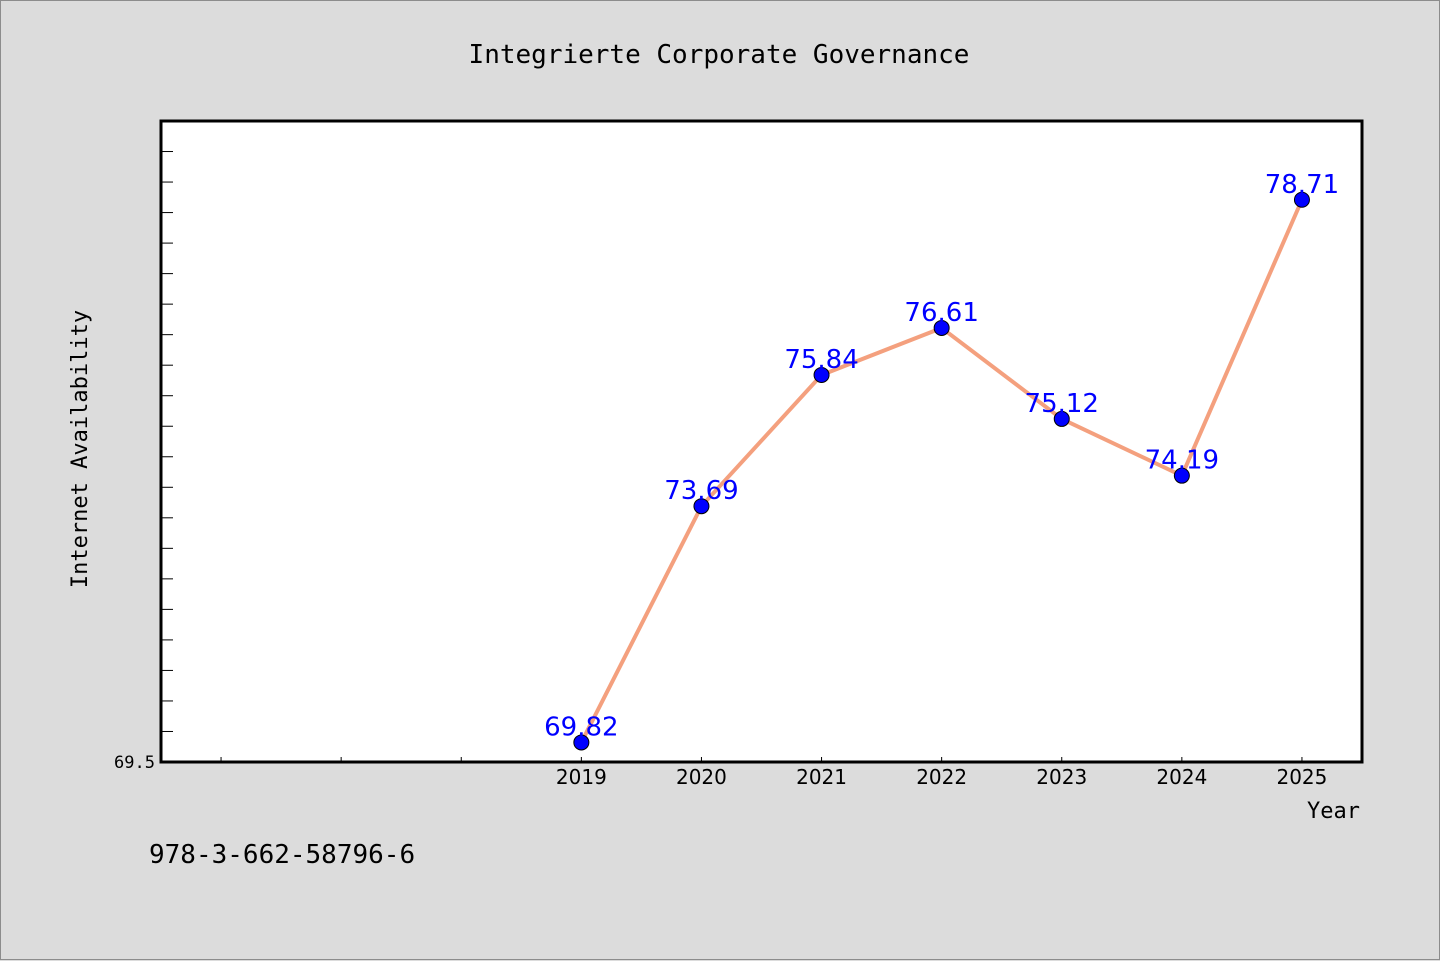 The height and width of the screenshot is (961, 1440). Describe the element at coordinates (701, 777) in the screenshot. I see `x-tick-label: 2020` at that location.